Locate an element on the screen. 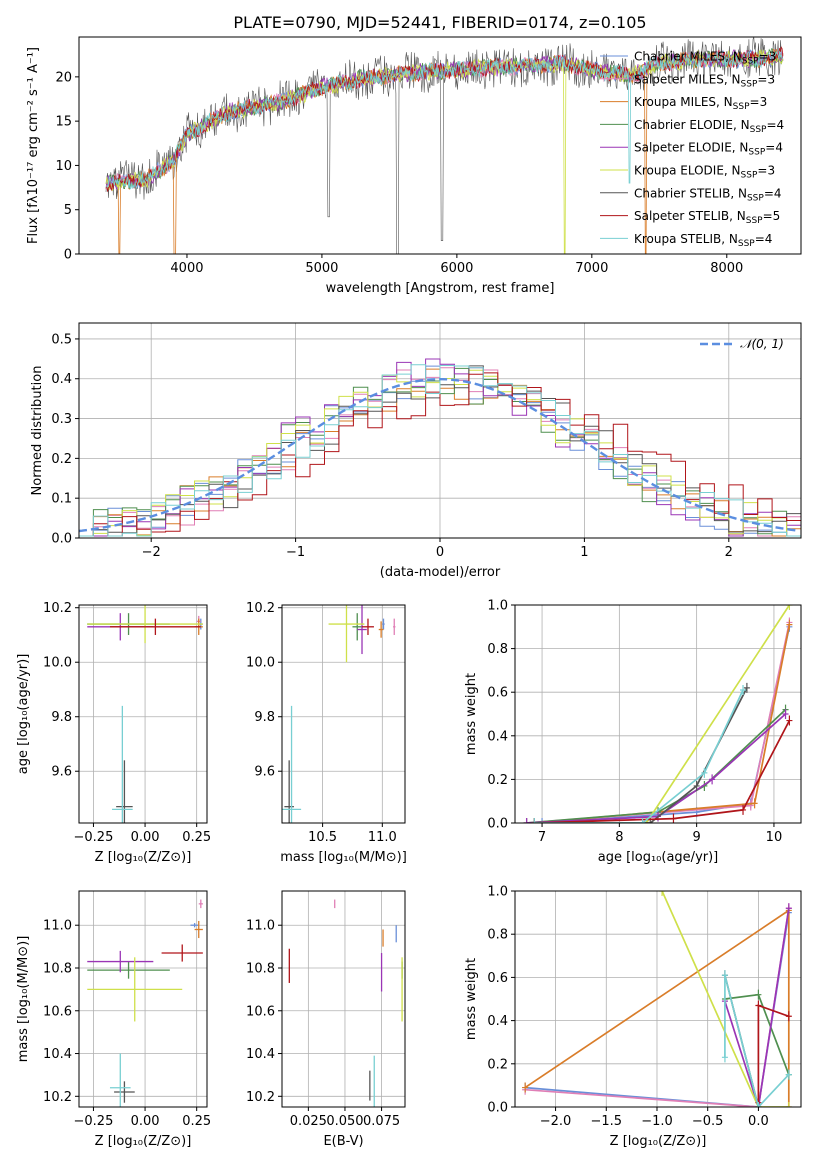  weight-line-kroupa-stelib is located at coordinates (757, 1040).